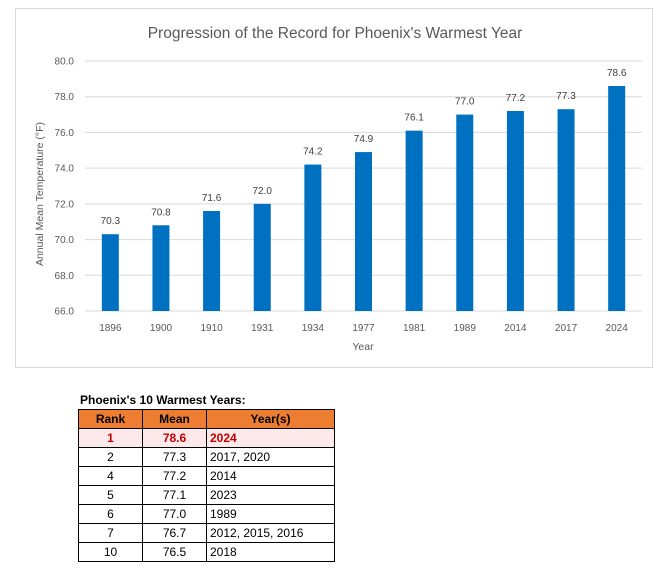 This screenshot has width=666, height=581. Describe the element at coordinates (566, 328) in the screenshot. I see `x-tick-label: 2017` at that location.